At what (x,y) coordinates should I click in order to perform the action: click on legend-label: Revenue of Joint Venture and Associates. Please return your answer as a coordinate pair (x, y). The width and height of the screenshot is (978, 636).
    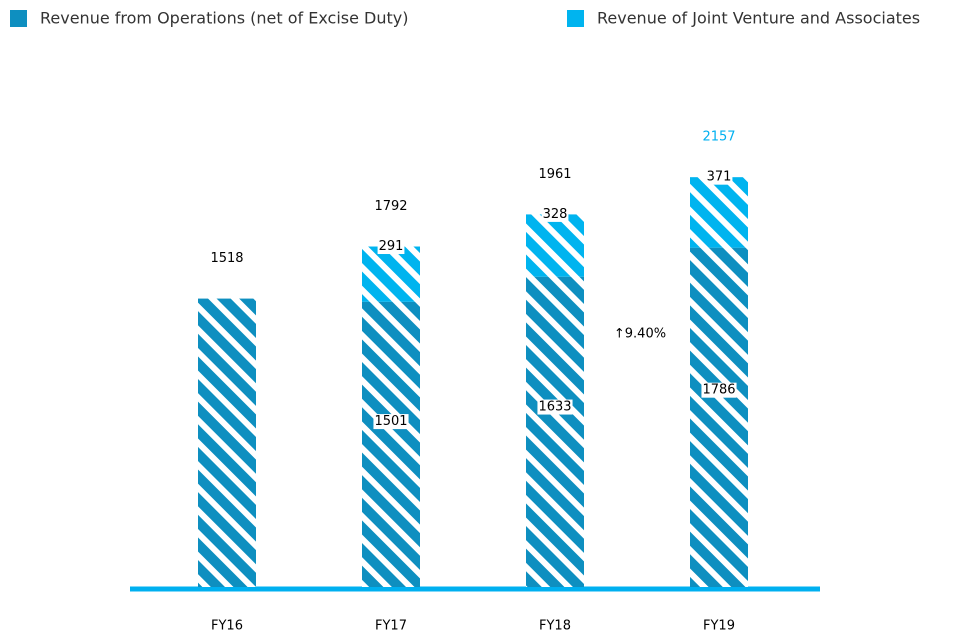
    Looking at the image, I should click on (758, 18).